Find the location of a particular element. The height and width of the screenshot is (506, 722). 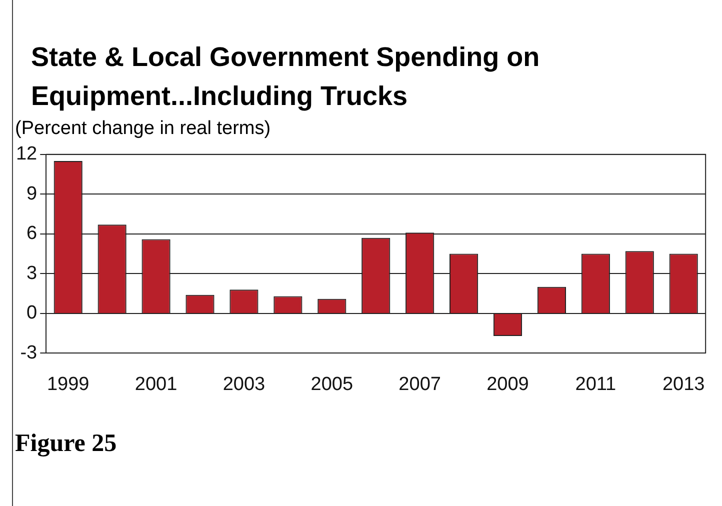

x-tick-label: 2011 is located at coordinates (595, 384).